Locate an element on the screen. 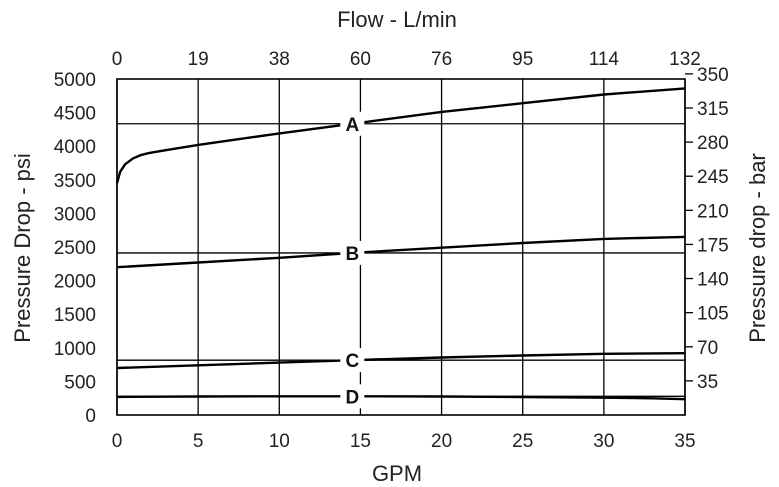  curve-b is located at coordinates (401, 252).